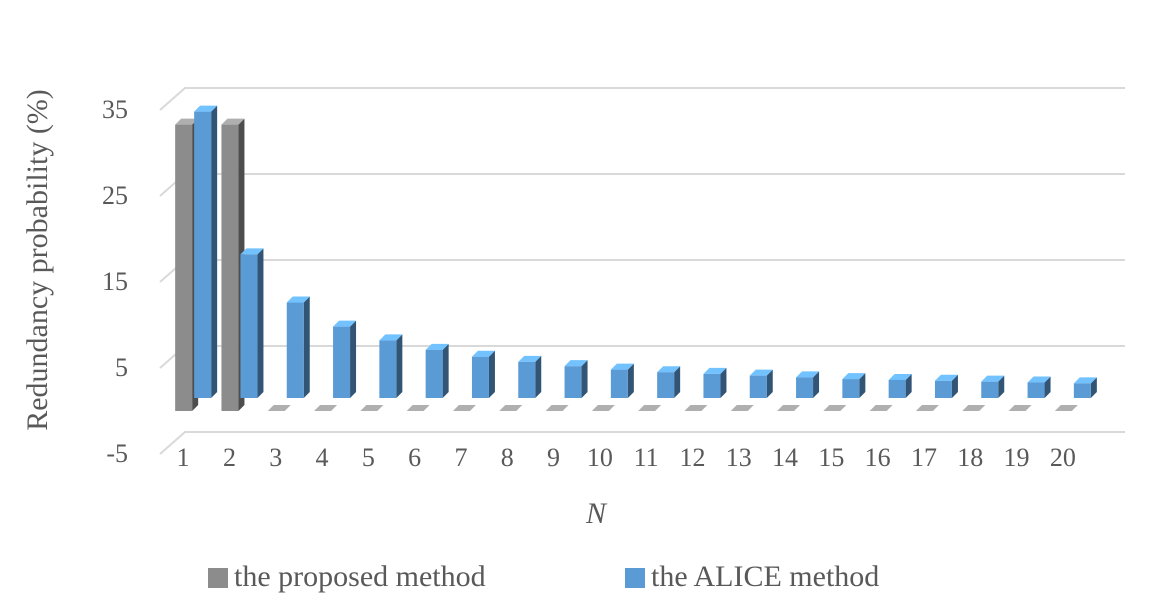 The width and height of the screenshot is (1158, 614). What do you see at coordinates (360, 576) in the screenshot?
I see `legend-label: the proposed method` at bounding box center [360, 576].